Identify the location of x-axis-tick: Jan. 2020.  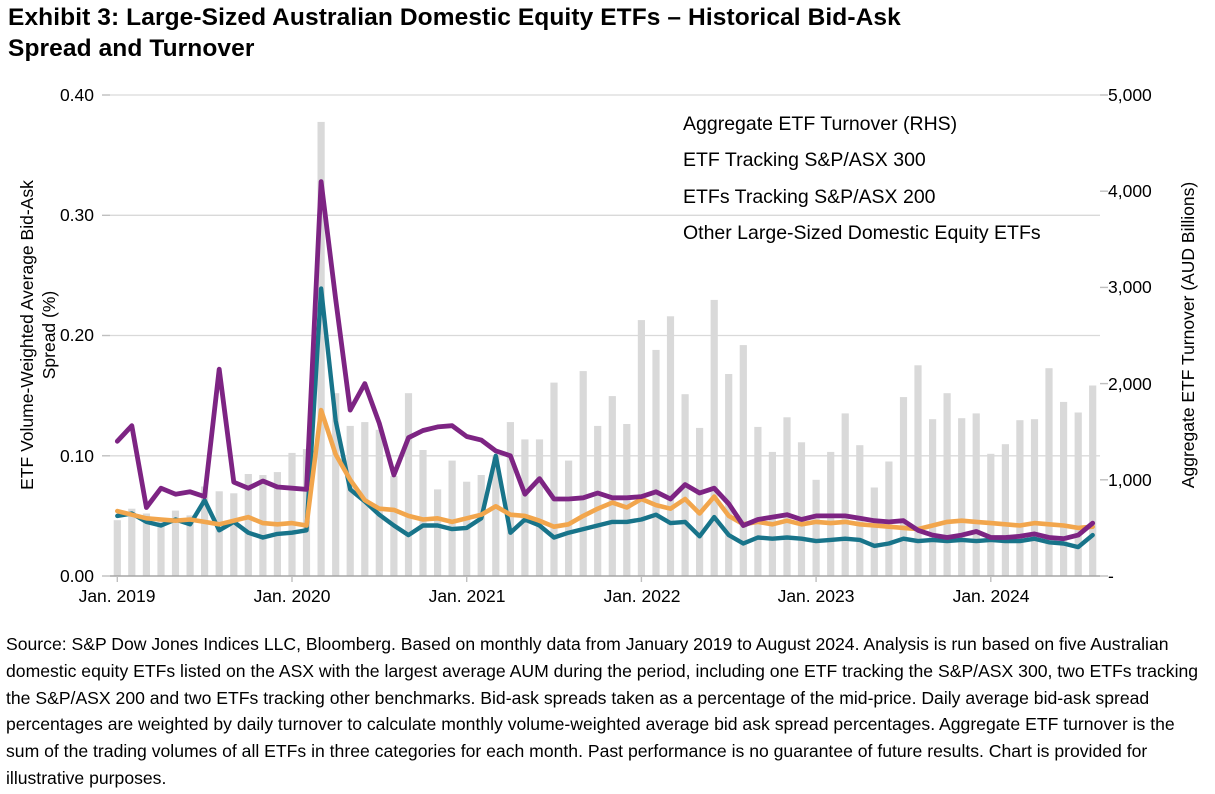
(292, 596).